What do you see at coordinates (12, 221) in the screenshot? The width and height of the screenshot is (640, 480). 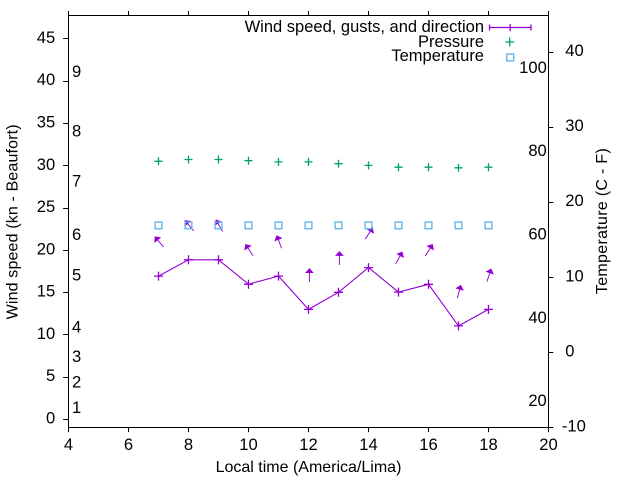 I see `svg-text: Wind speed (kn - Beaufort)` at bounding box center [12, 221].